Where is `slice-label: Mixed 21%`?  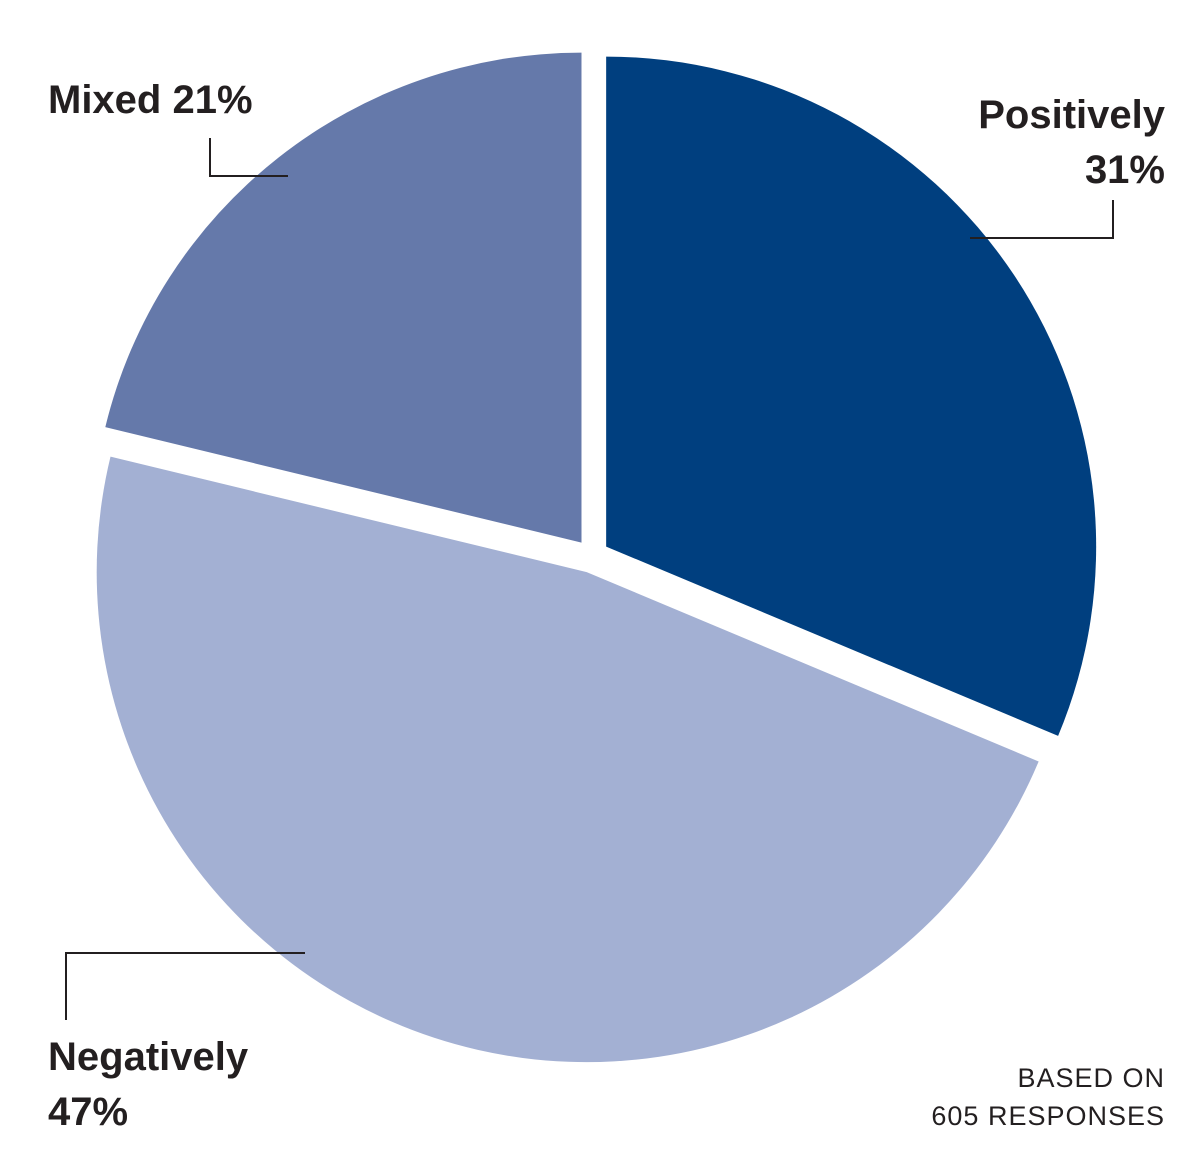
slice-label: Mixed 21% is located at coordinates (150, 100).